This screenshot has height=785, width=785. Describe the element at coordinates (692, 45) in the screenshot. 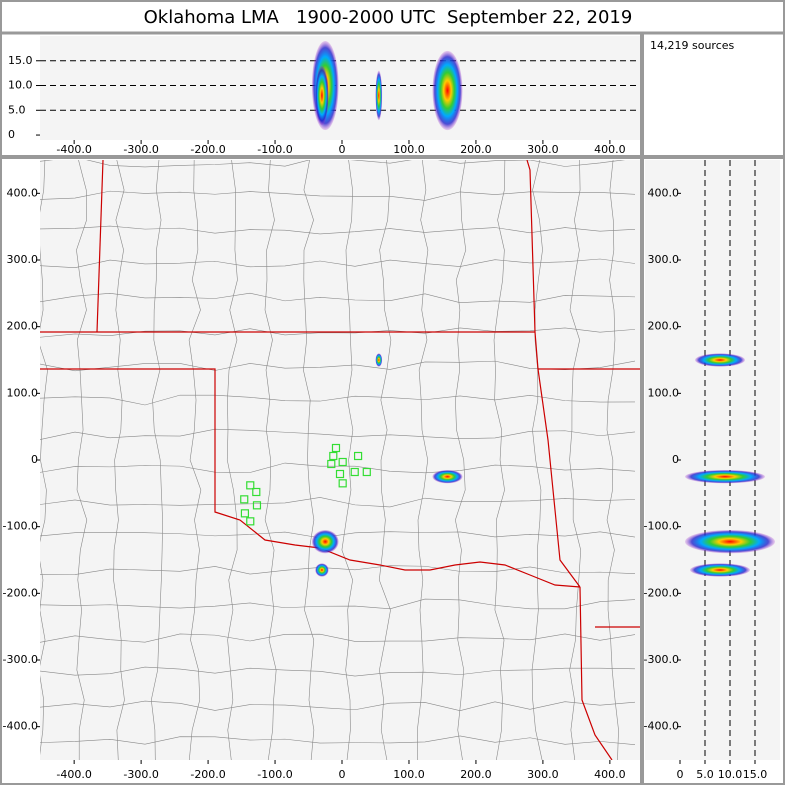

I see `source-count: 14,219 sources` at that location.